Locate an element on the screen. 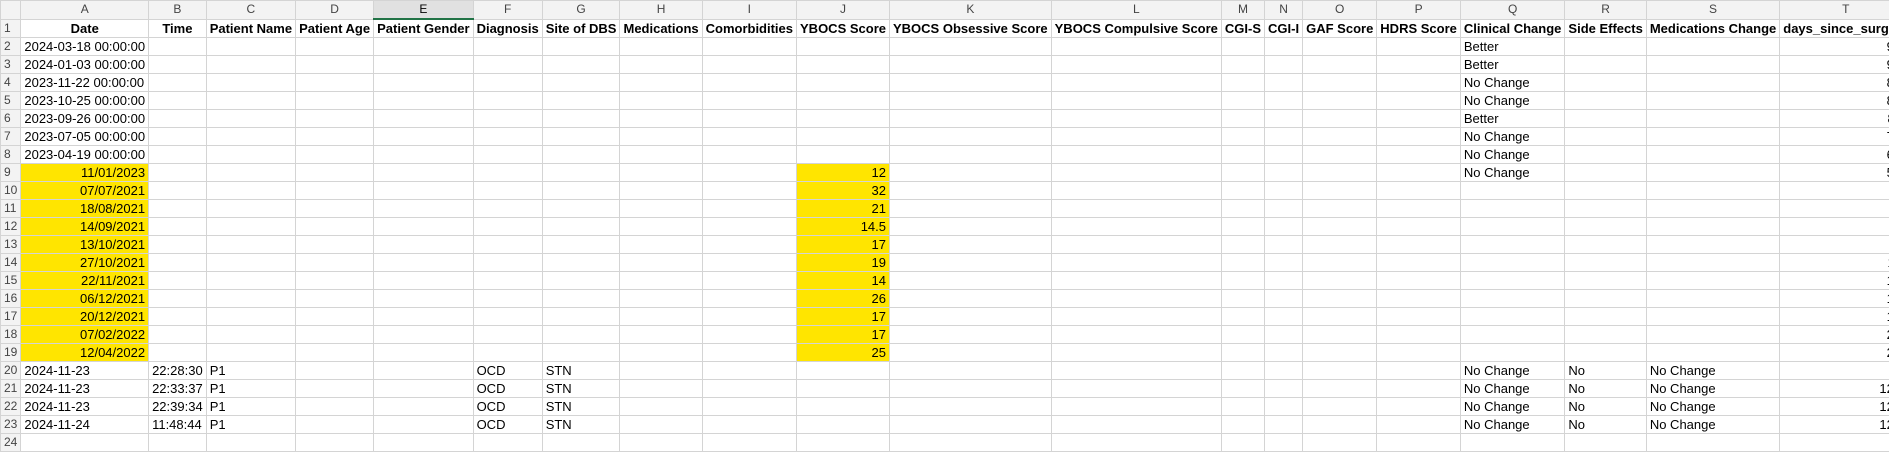 The width and height of the screenshot is (1889, 473). row-header: 20 is located at coordinates (11, 370).